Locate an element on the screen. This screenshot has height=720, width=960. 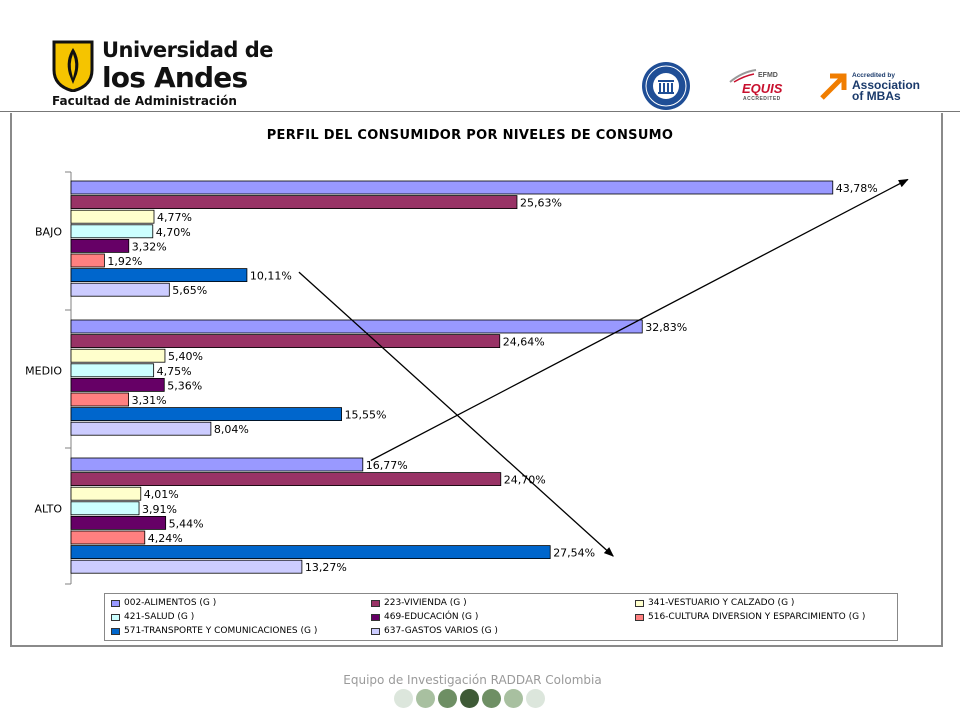
legend-label: 223-VIVIENDA (G ) is located at coordinates (425, 603).